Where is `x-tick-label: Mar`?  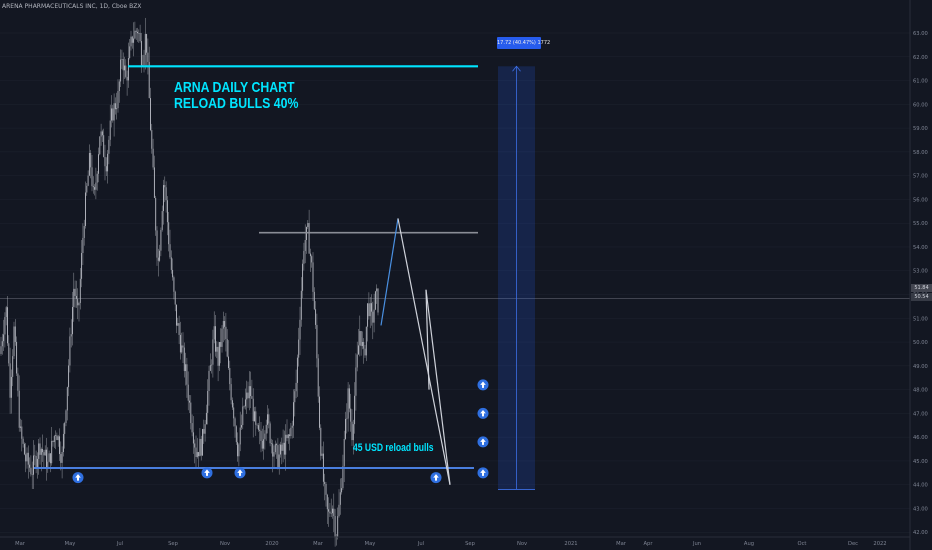
x-tick-label: Mar is located at coordinates (20, 544).